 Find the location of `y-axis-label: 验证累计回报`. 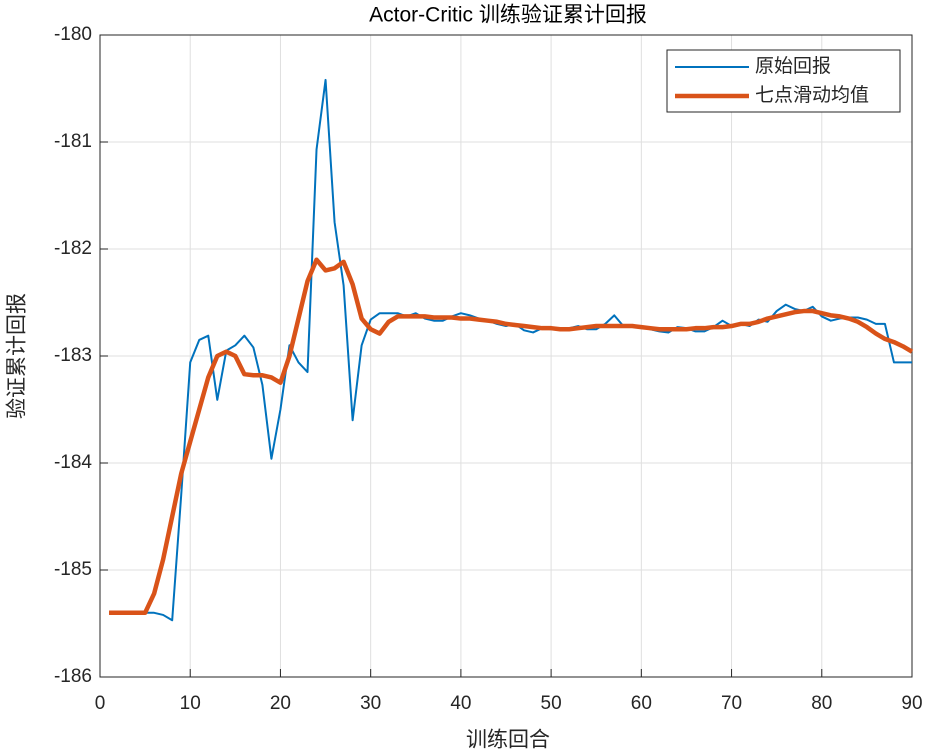

y-axis-label: 验证累计回报 is located at coordinates (17, 356).